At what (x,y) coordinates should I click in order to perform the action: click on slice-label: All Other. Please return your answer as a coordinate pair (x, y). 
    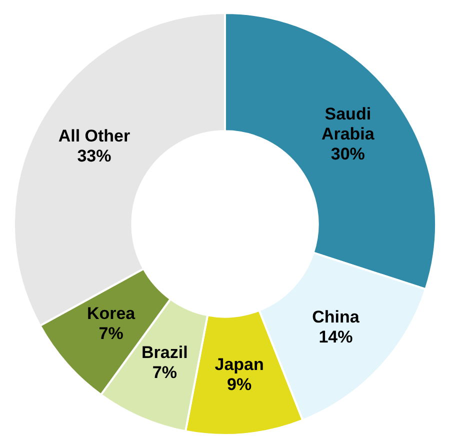
    Looking at the image, I should click on (94, 136).